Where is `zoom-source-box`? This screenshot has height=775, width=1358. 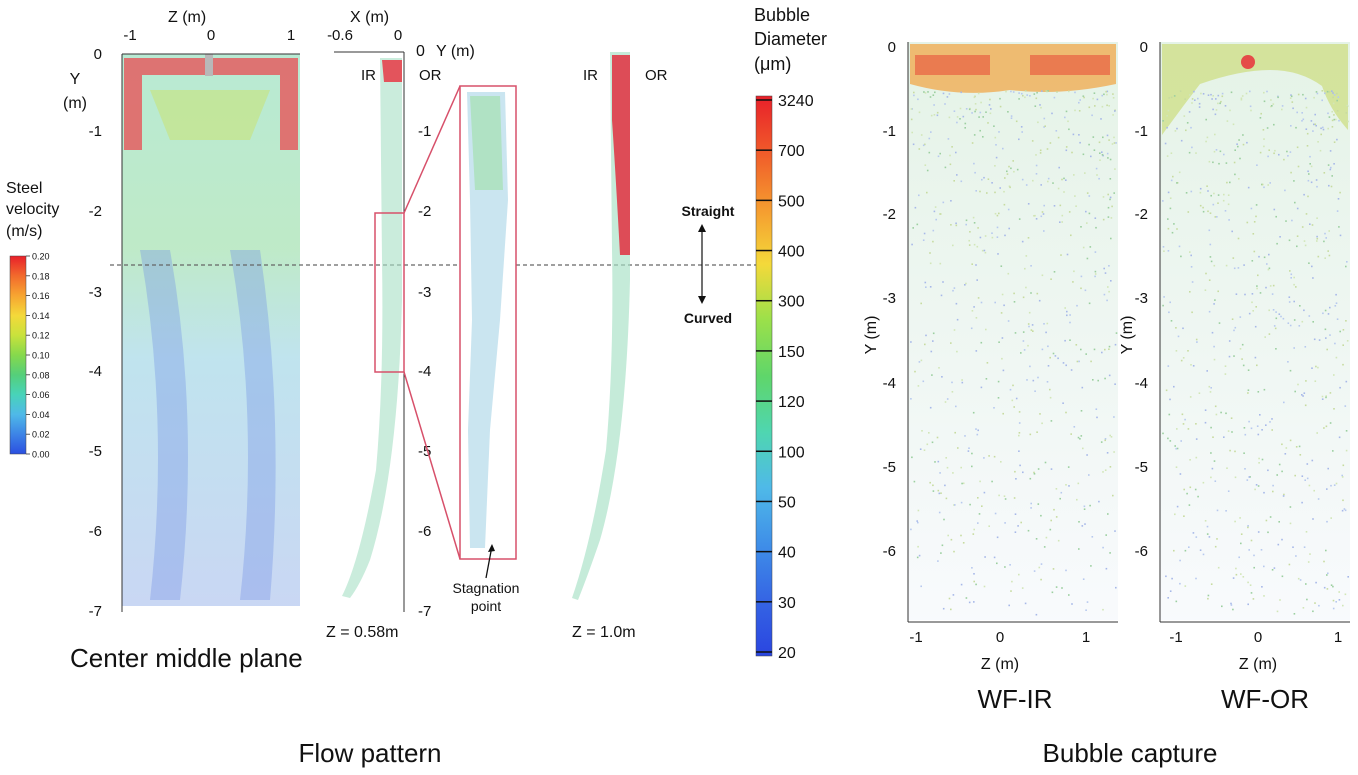
zoom-source-box is located at coordinates (389, 292).